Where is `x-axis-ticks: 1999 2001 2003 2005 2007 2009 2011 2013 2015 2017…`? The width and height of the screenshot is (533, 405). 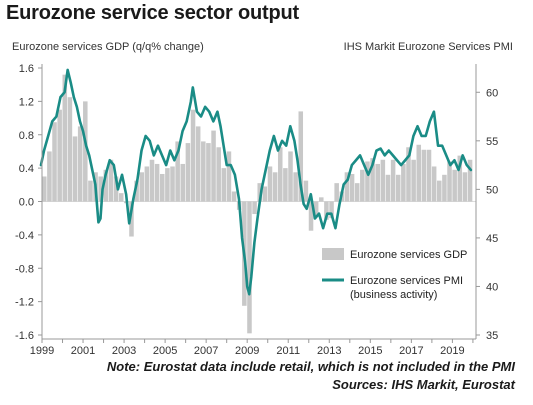 x-axis-ticks: 1999 2001 2003 2005 2007 2009 2011 2013 2015 2017… is located at coordinates (252, 348).